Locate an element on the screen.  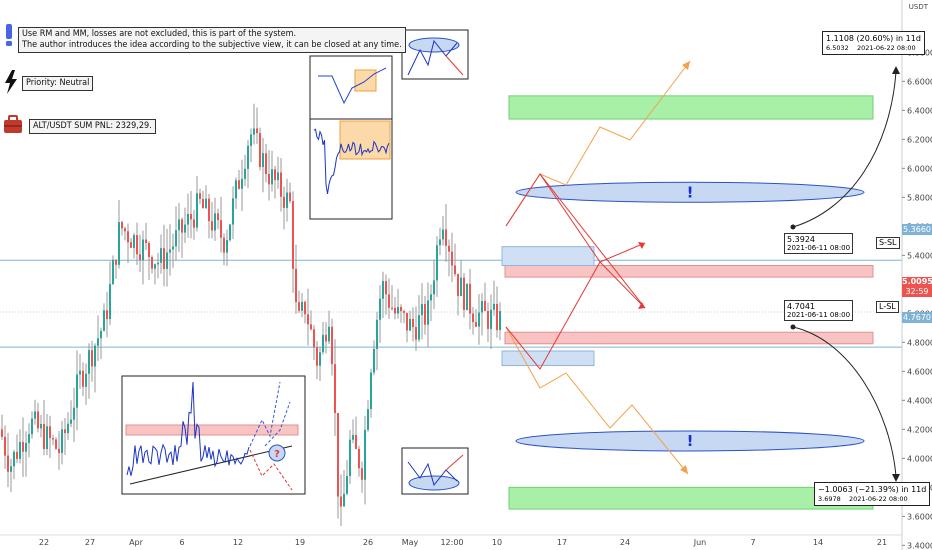
inset-range-question: ? is located at coordinates (277, 454).